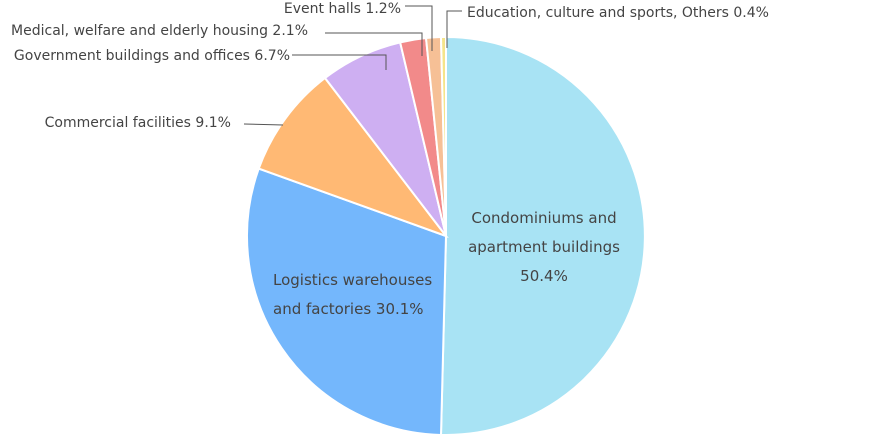  I want to click on slice-label-4: Government buildings and offices 6.7%, so click(152, 56).